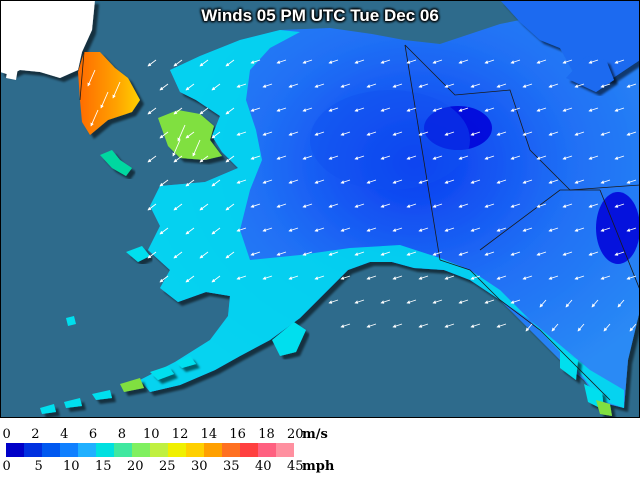 Image resolution: width=640 pixels, height=480 pixels. I want to click on legend-mph-tick: 40, so click(263, 466).